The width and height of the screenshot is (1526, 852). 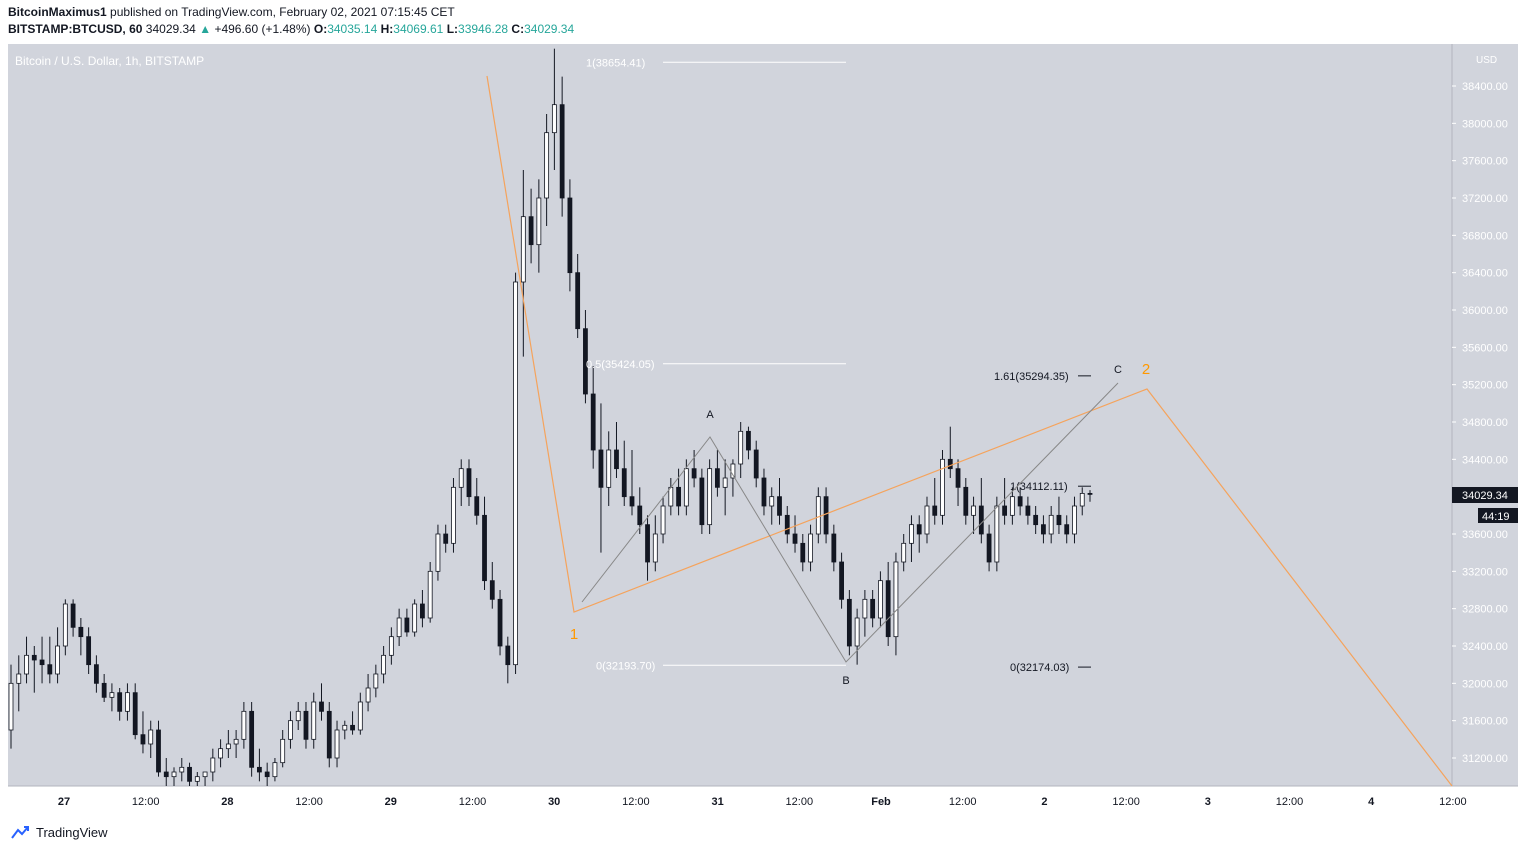 What do you see at coordinates (1485, 495) in the screenshot?
I see `last-price-tag` at bounding box center [1485, 495].